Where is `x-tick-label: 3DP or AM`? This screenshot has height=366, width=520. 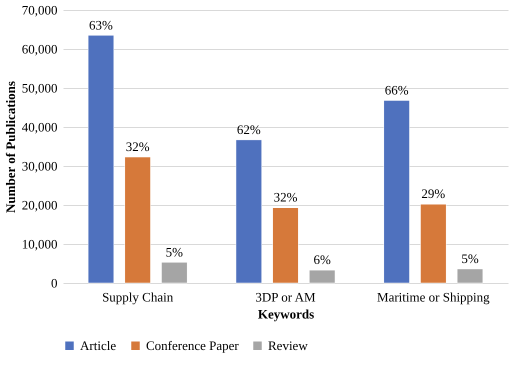
x-tick-label: 3DP or AM is located at coordinates (285, 297).